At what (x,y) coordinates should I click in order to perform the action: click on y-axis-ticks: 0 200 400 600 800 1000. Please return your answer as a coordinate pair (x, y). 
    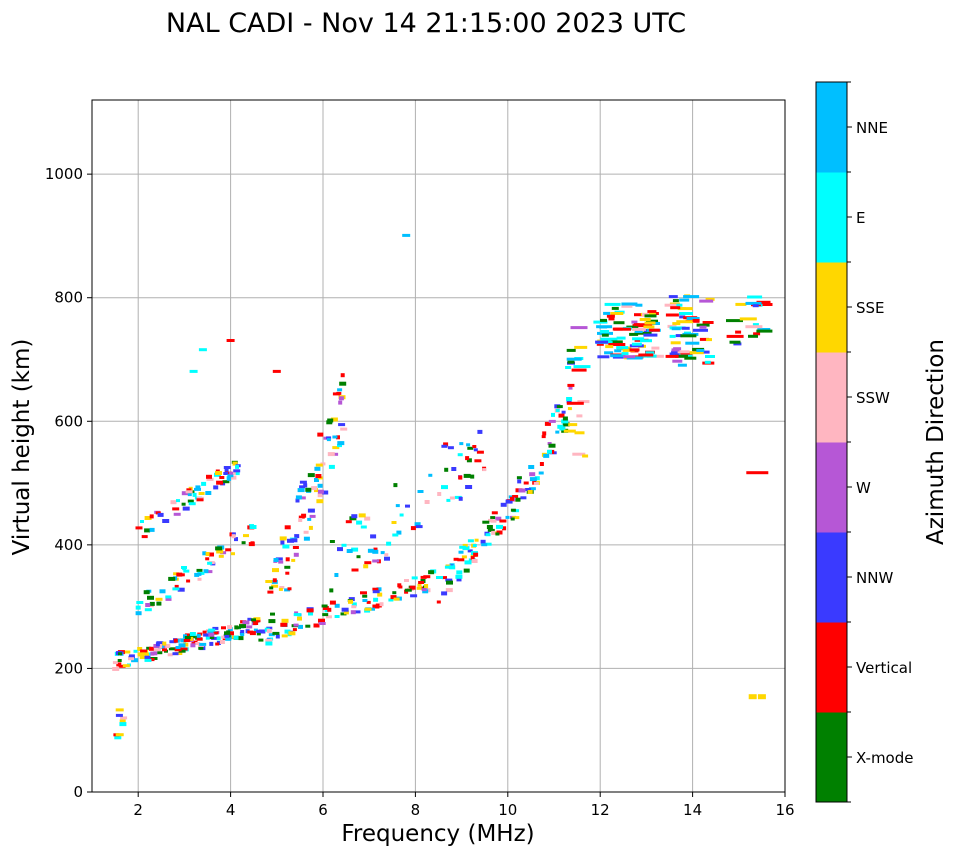
    Looking at the image, I should click on (68, 483).